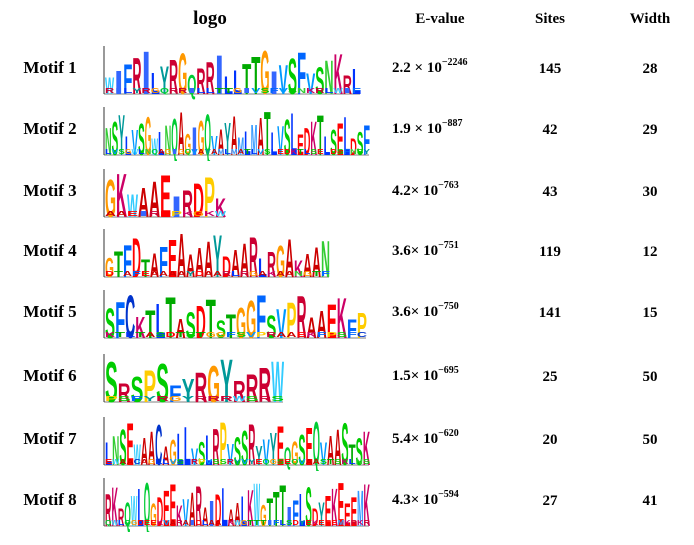 The height and width of the screenshot is (545, 694). What do you see at coordinates (50, 67) in the screenshot?
I see `motif-label: Motif 1` at bounding box center [50, 67].